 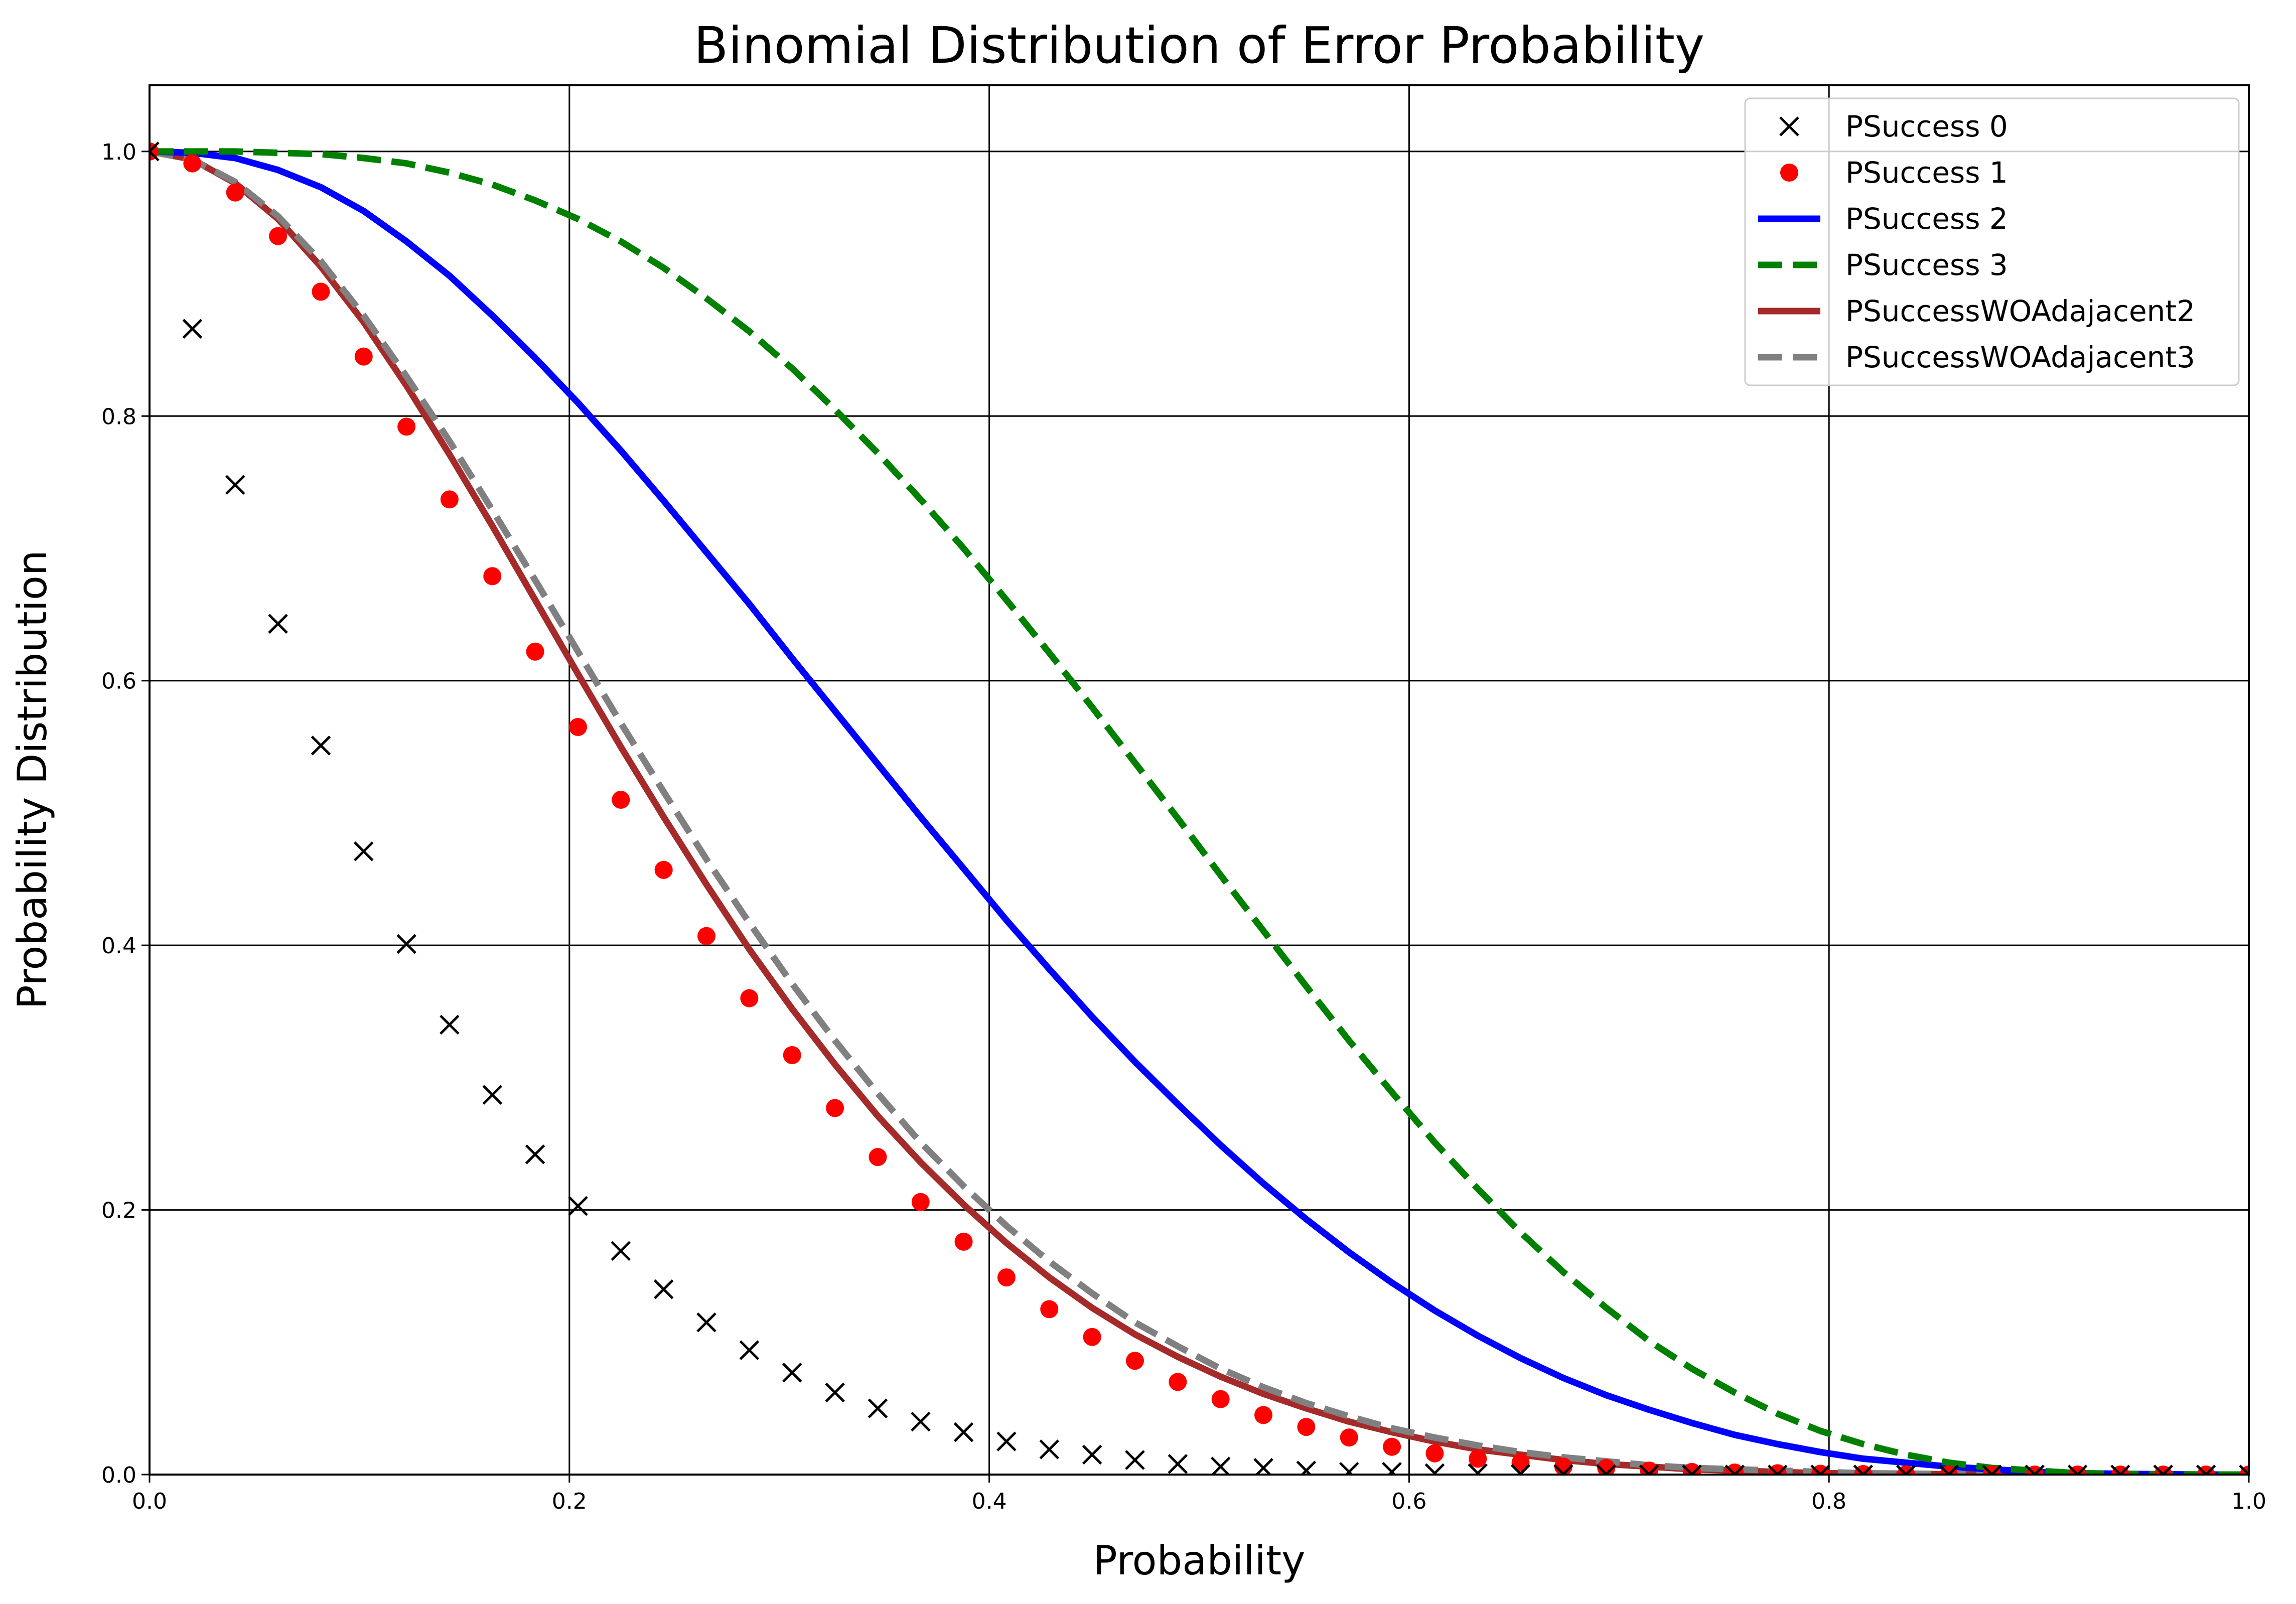 What do you see at coordinates (1883, 219) in the screenshot?
I see `legend-item: PSuccess 2` at bounding box center [1883, 219].